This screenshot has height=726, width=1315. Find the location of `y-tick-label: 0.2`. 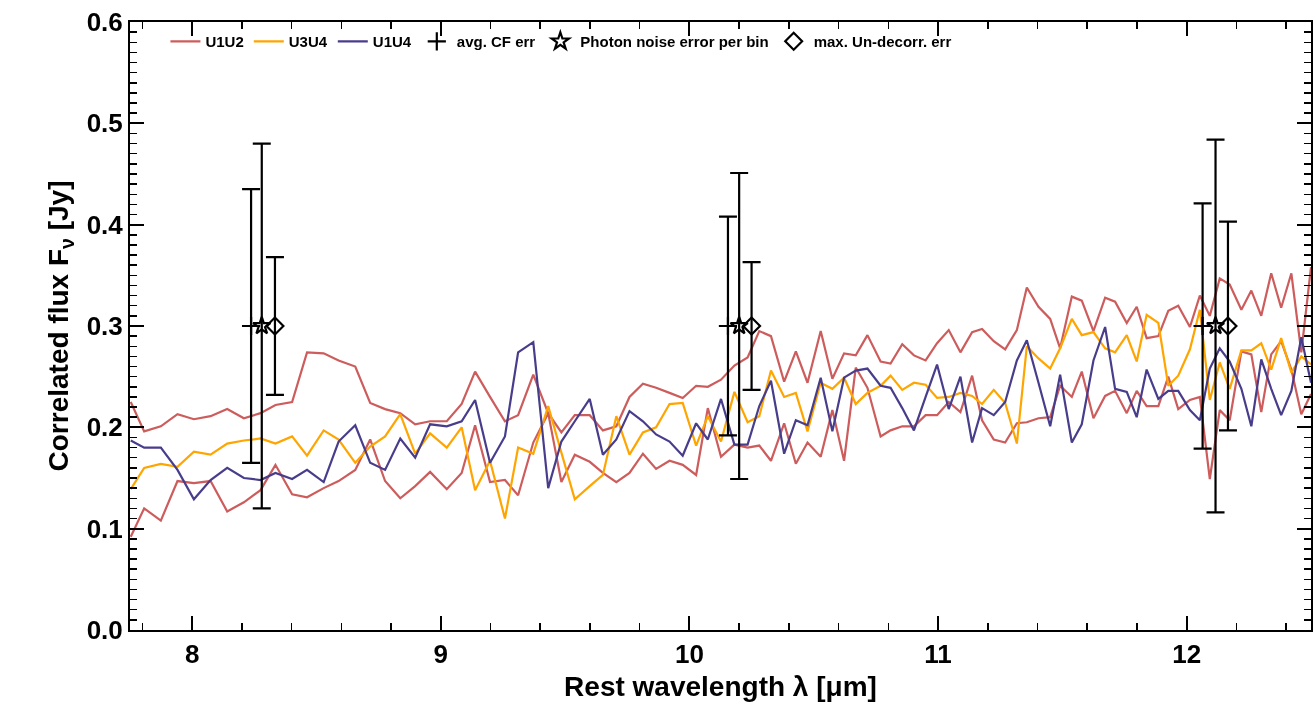

y-tick-label: 0.2 is located at coordinates (104, 427).